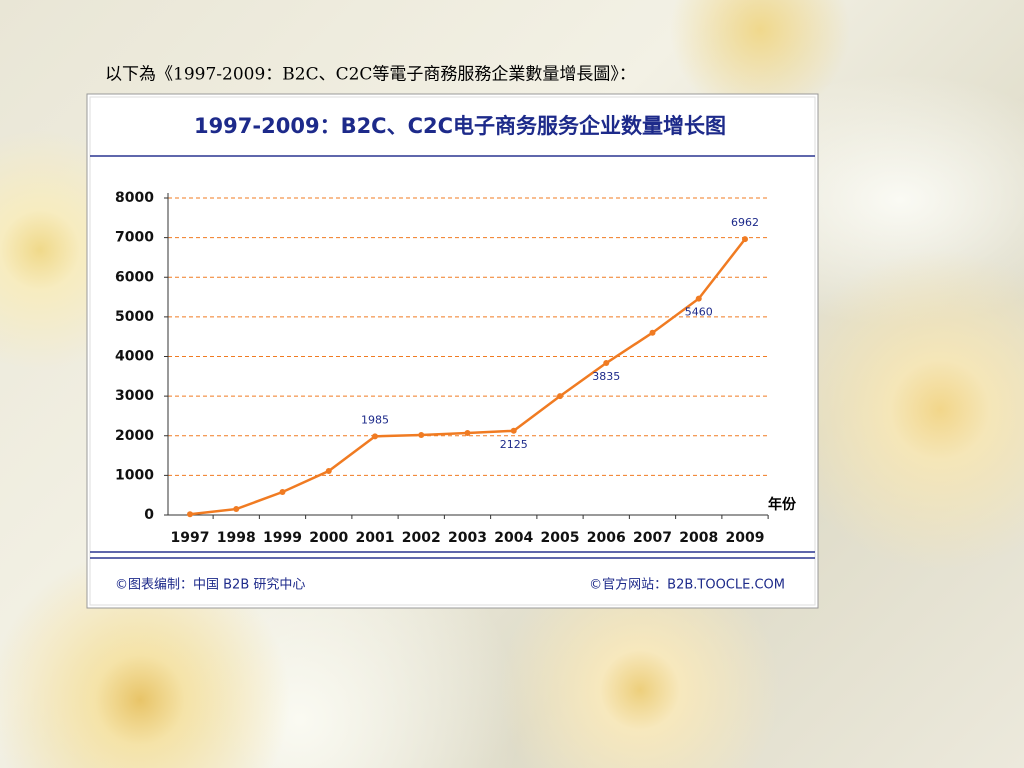 This screenshot has height=768, width=1024. What do you see at coordinates (652, 538) in the screenshot?
I see `x-tick-label: 2007` at bounding box center [652, 538].